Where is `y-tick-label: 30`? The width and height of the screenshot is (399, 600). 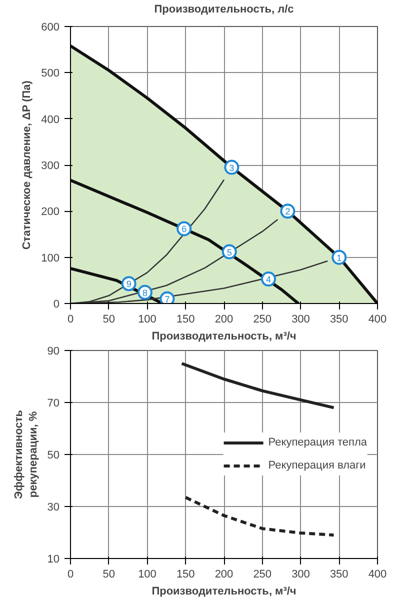 y-tick-label: 30 is located at coordinates (53, 508).